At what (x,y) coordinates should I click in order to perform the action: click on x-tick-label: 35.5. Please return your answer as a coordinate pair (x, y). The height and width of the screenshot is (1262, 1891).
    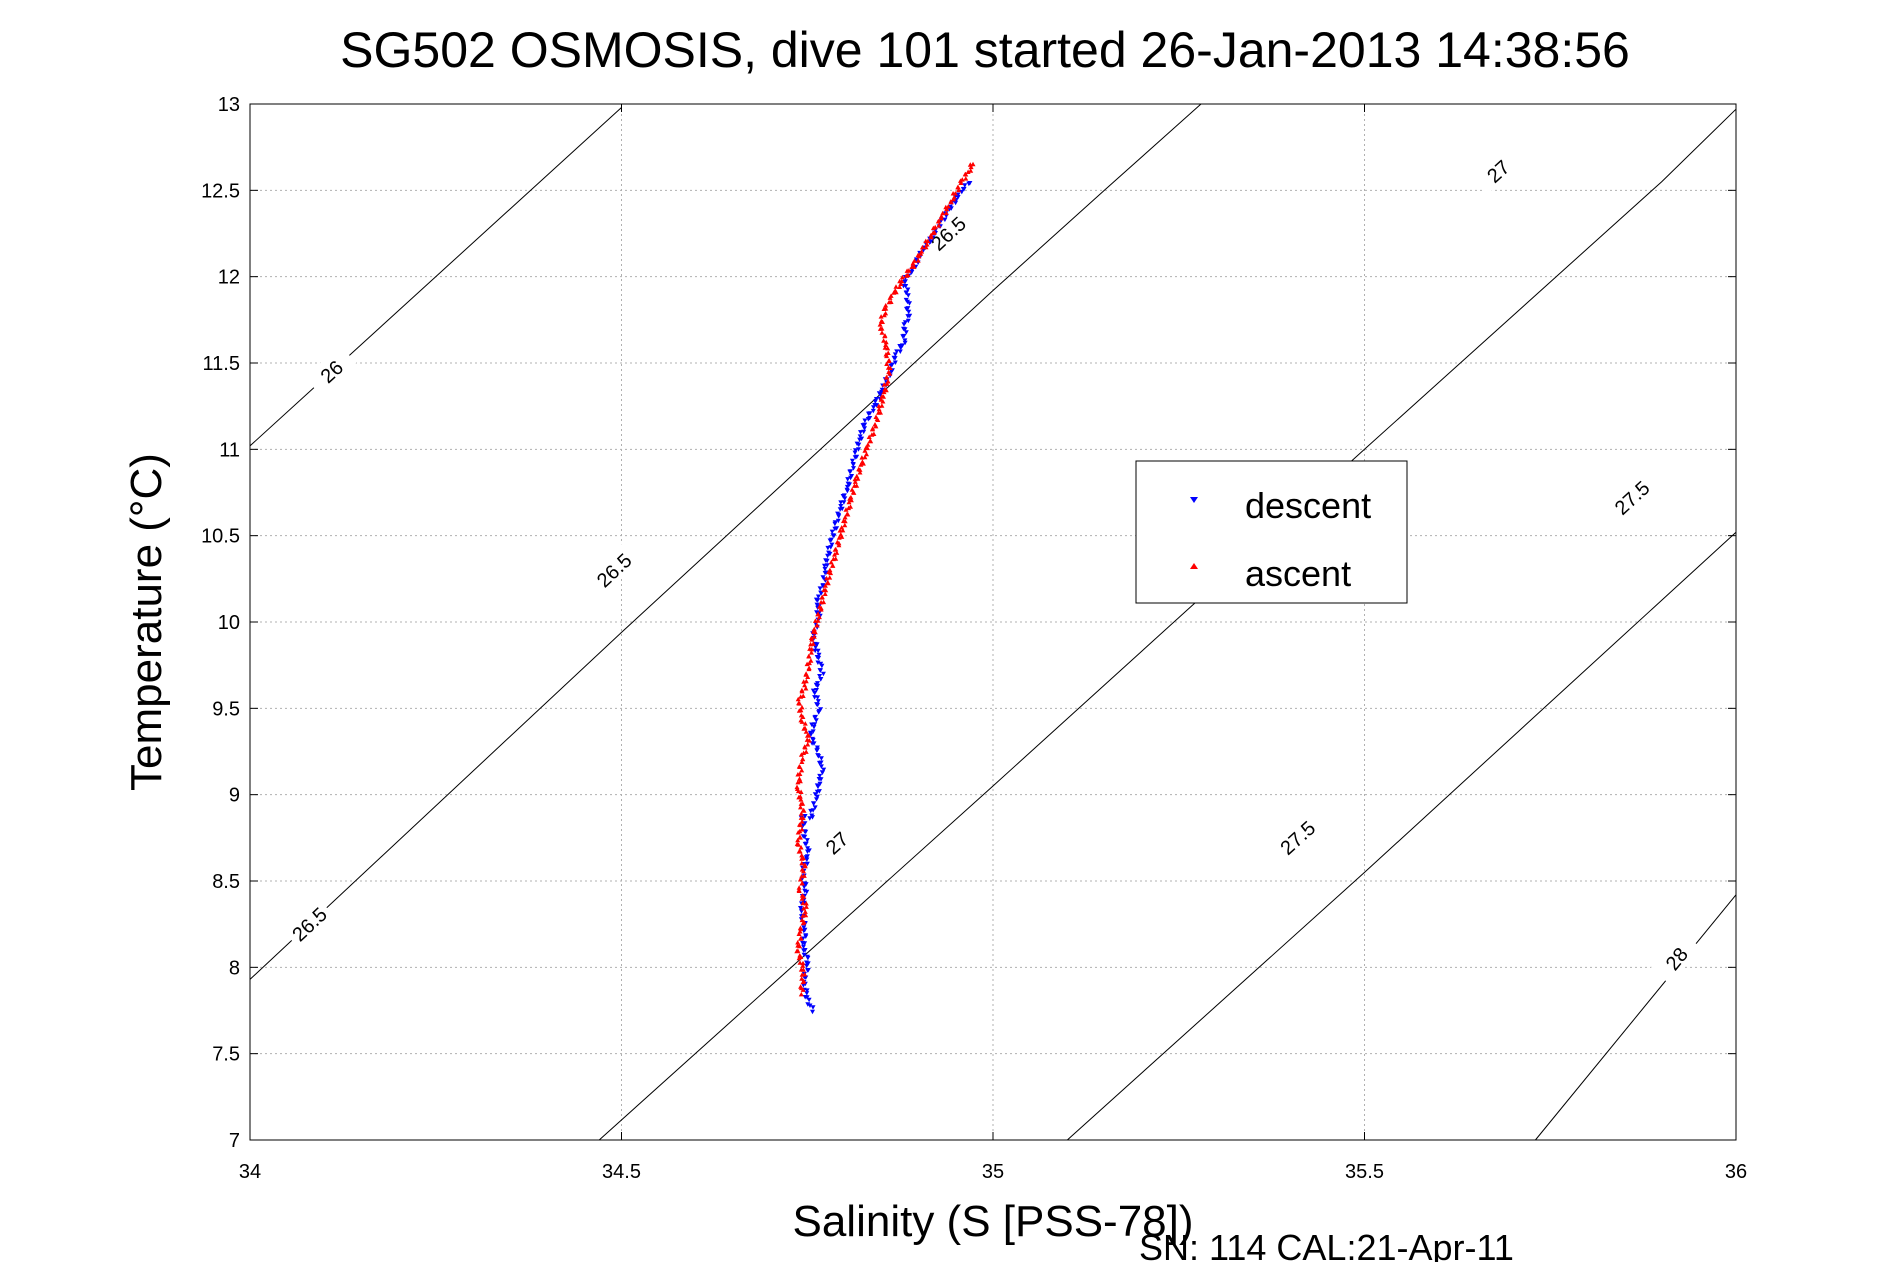
    Looking at the image, I should click on (1364, 1172).